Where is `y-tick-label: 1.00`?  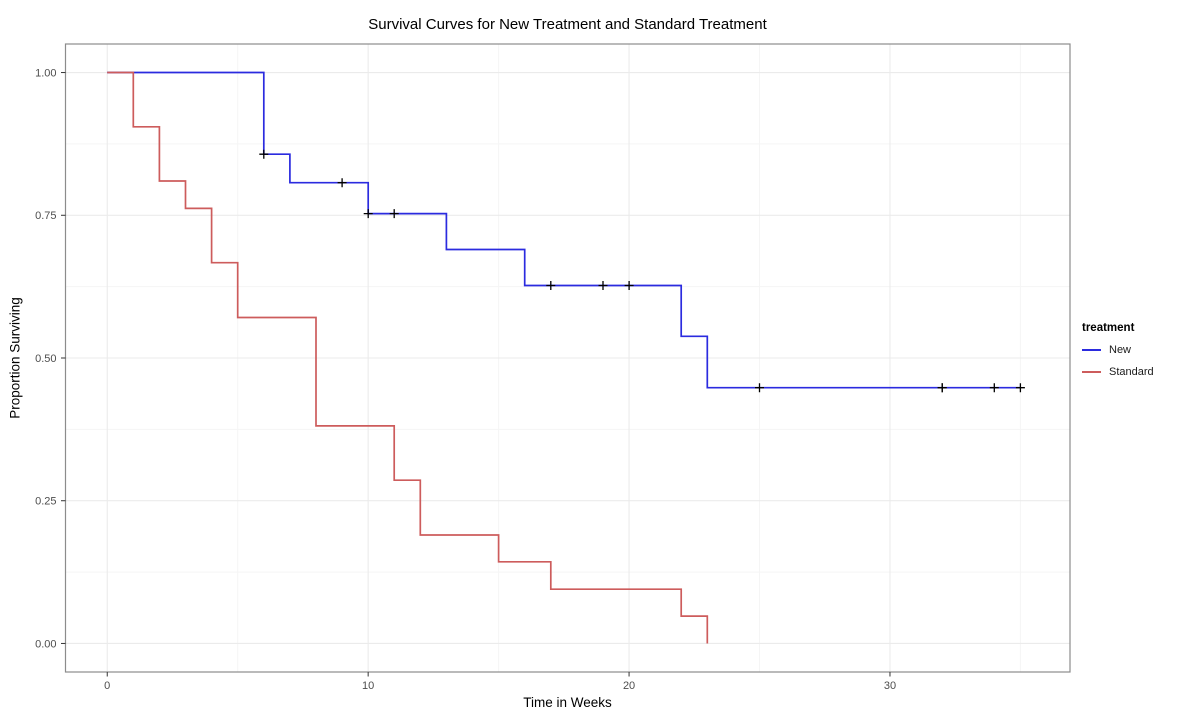
y-tick-label: 1.00 is located at coordinates (45, 73).